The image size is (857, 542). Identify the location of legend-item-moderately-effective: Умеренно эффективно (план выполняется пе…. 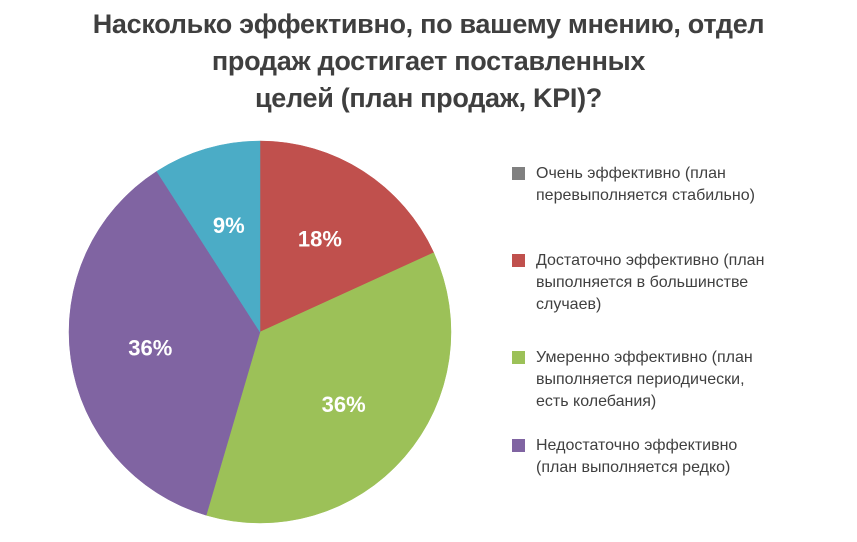
(662, 380).